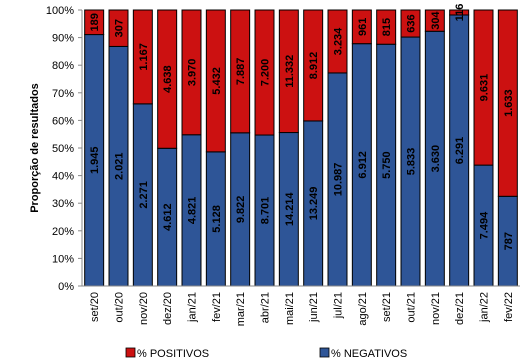  I want to click on y-tick-label: 50%, so click(63, 149).